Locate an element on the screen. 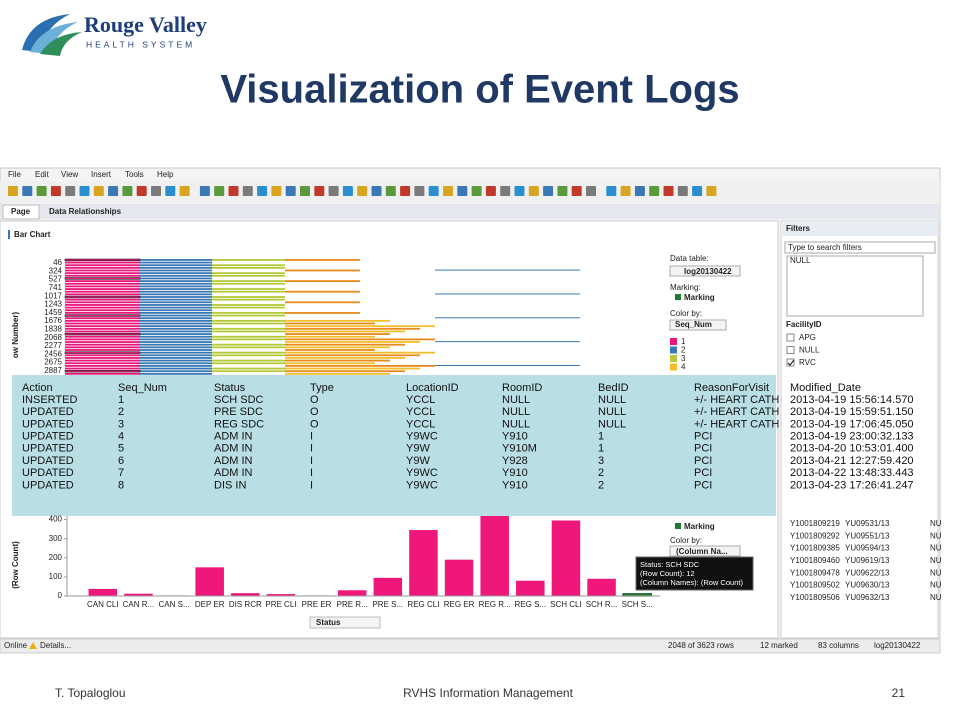  stripe-outline is located at coordinates (102, 278).